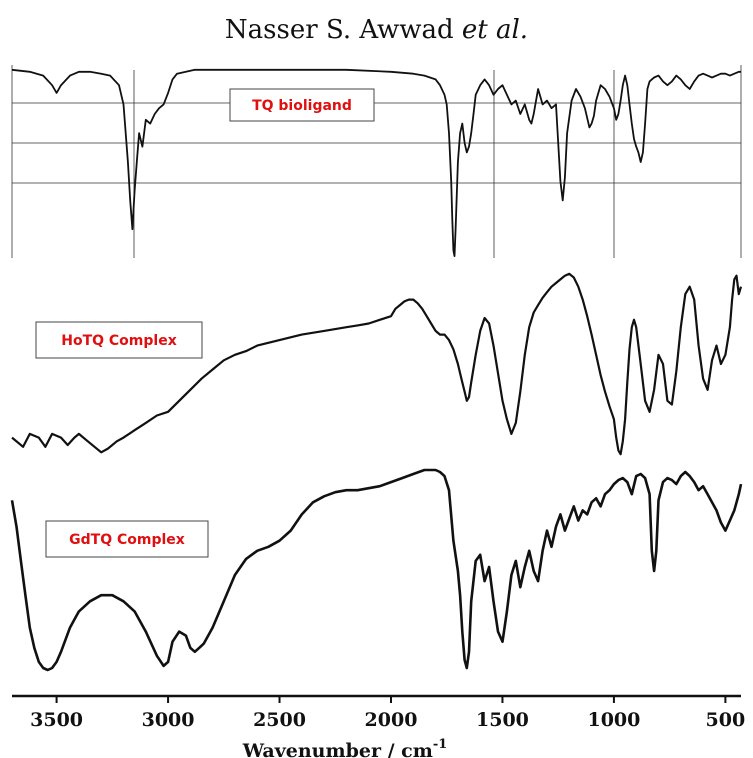  I want to click on legend-label-gdtq: GdTQ Complex, so click(127, 539).